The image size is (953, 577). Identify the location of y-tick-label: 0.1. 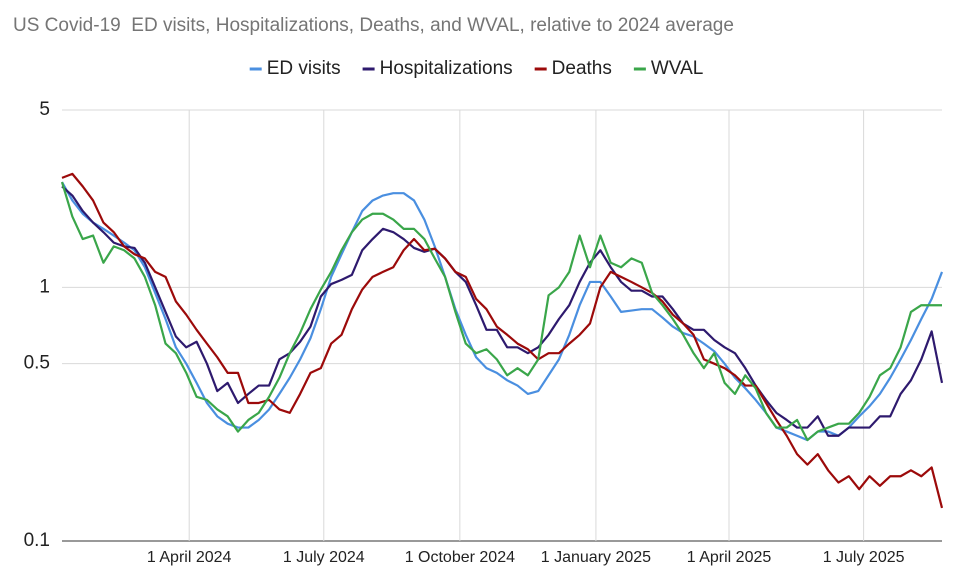
(37, 540).